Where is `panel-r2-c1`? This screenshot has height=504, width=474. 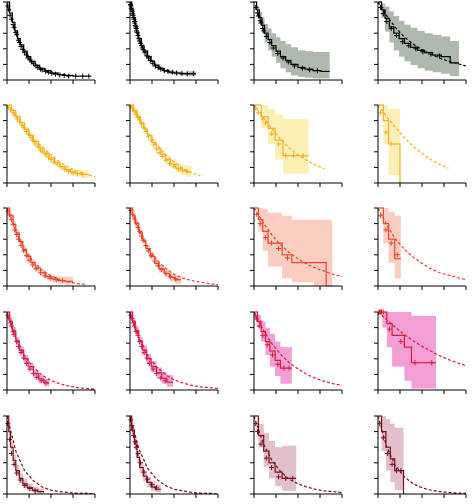 panel-r2-c1 is located at coordinates (49, 145).